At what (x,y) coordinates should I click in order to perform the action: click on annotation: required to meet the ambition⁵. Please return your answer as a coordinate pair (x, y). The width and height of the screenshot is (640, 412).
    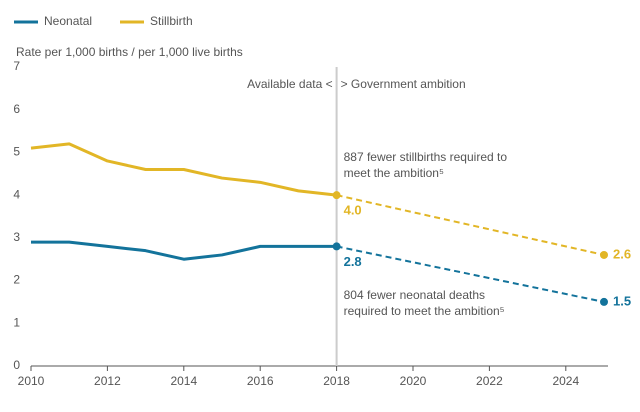
    Looking at the image, I should click on (424, 311).